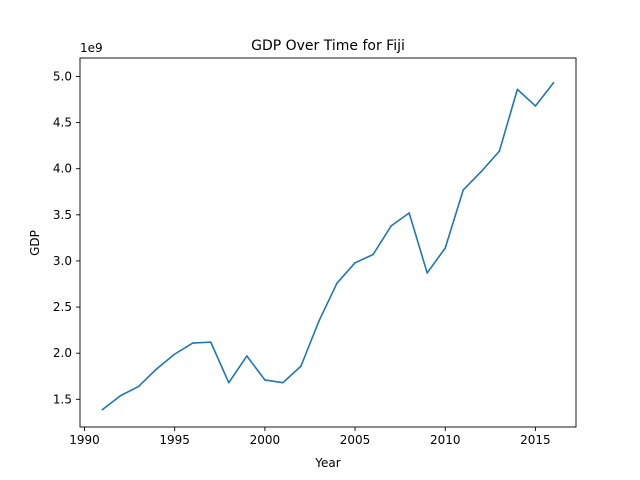 The width and height of the screenshot is (640, 480). I want to click on x-tick-label: 1995, so click(174, 440).